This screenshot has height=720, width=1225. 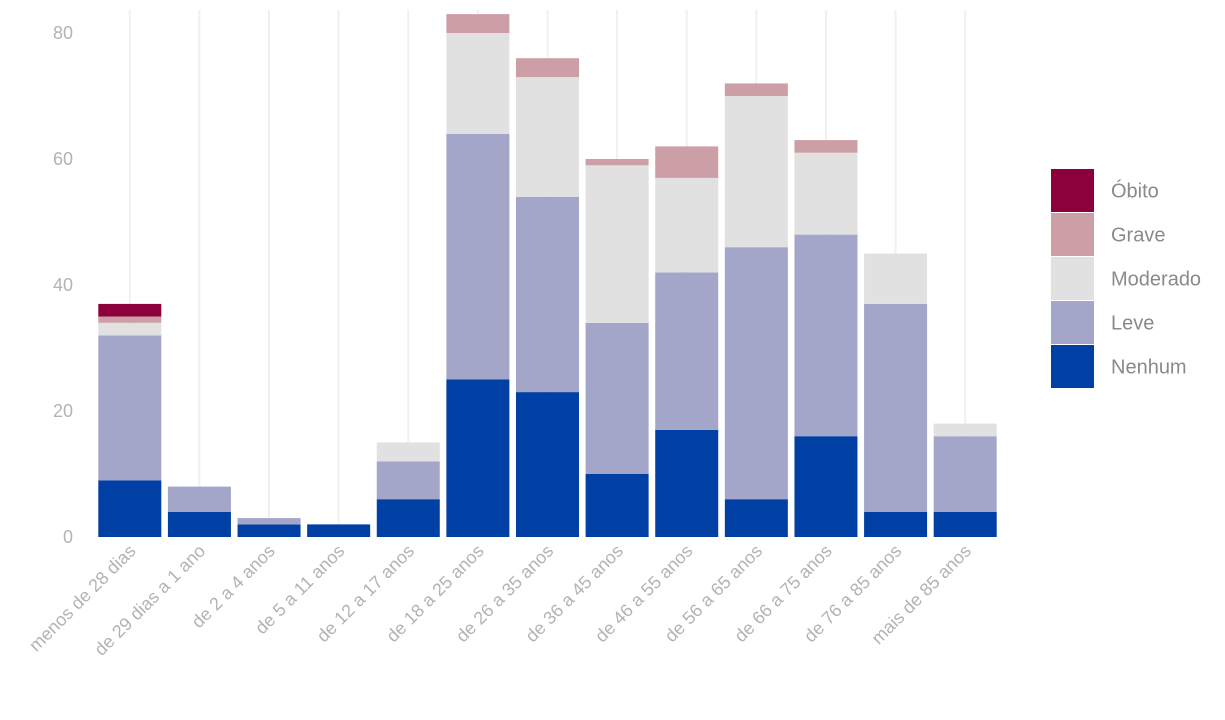 What do you see at coordinates (63, 159) in the screenshot?
I see `y-tick-label: 60` at bounding box center [63, 159].